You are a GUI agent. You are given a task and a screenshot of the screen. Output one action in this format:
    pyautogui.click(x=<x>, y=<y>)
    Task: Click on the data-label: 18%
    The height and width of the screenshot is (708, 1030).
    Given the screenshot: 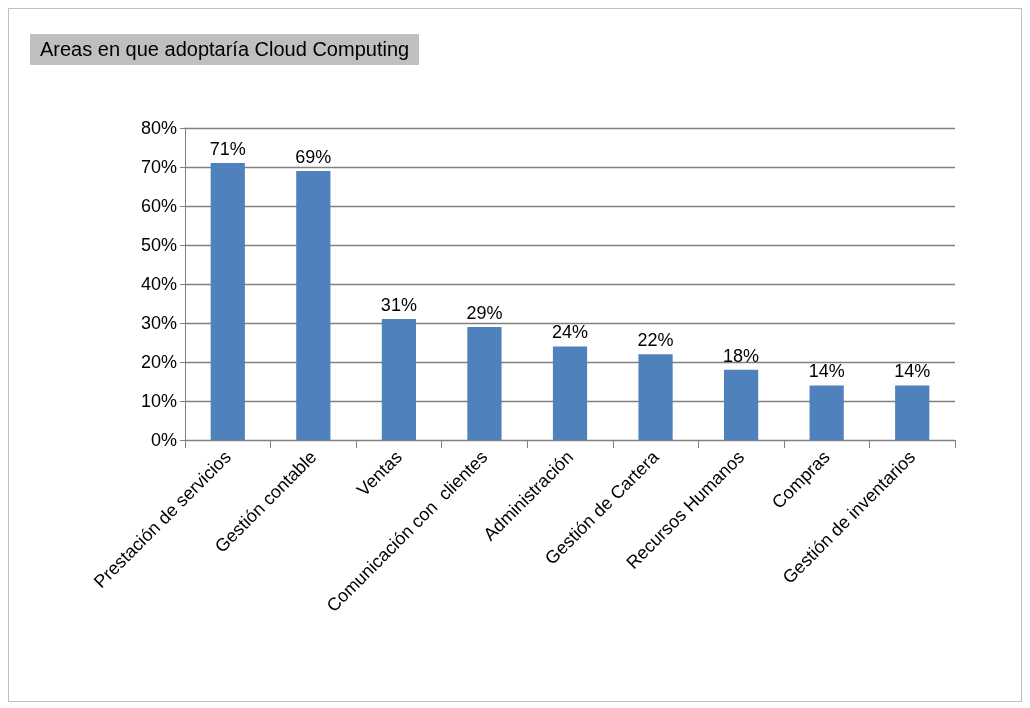 What is the action you would take?
    pyautogui.click(x=741, y=355)
    